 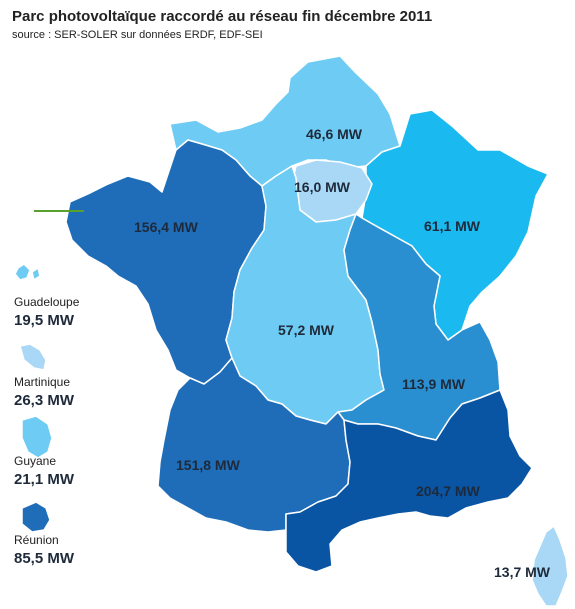 I want to click on region-value-label: 57,2 MW, so click(x=306, y=330).